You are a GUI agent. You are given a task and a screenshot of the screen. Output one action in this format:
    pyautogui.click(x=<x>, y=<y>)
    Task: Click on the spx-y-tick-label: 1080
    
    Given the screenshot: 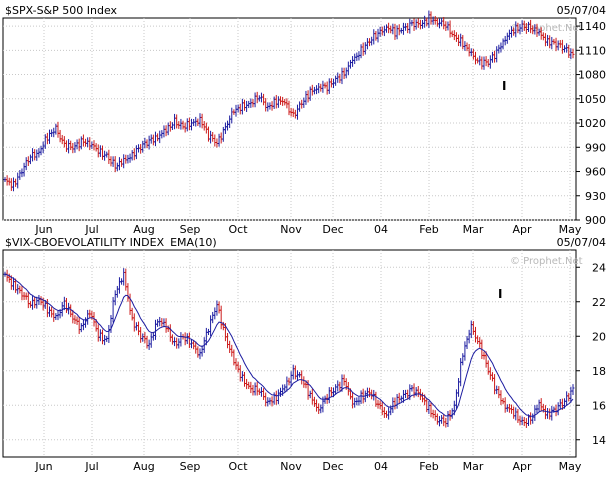 What is the action you would take?
    pyautogui.click(x=592, y=75)
    